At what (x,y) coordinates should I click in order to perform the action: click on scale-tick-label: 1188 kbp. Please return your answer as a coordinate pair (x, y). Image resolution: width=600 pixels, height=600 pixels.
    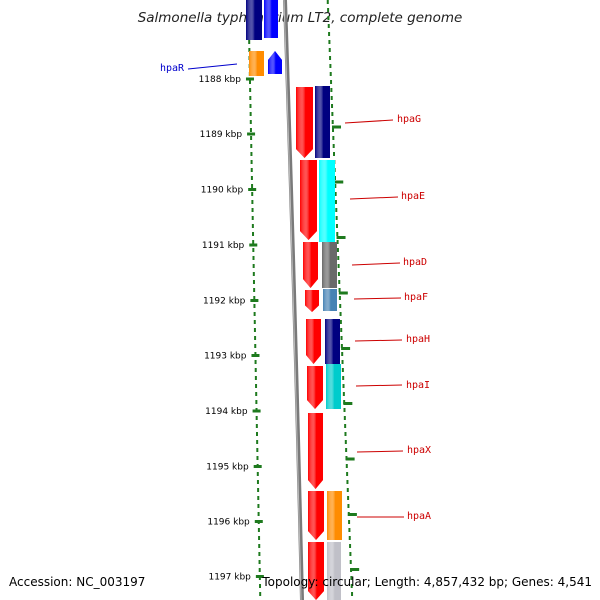
    Looking at the image, I should click on (220, 80).